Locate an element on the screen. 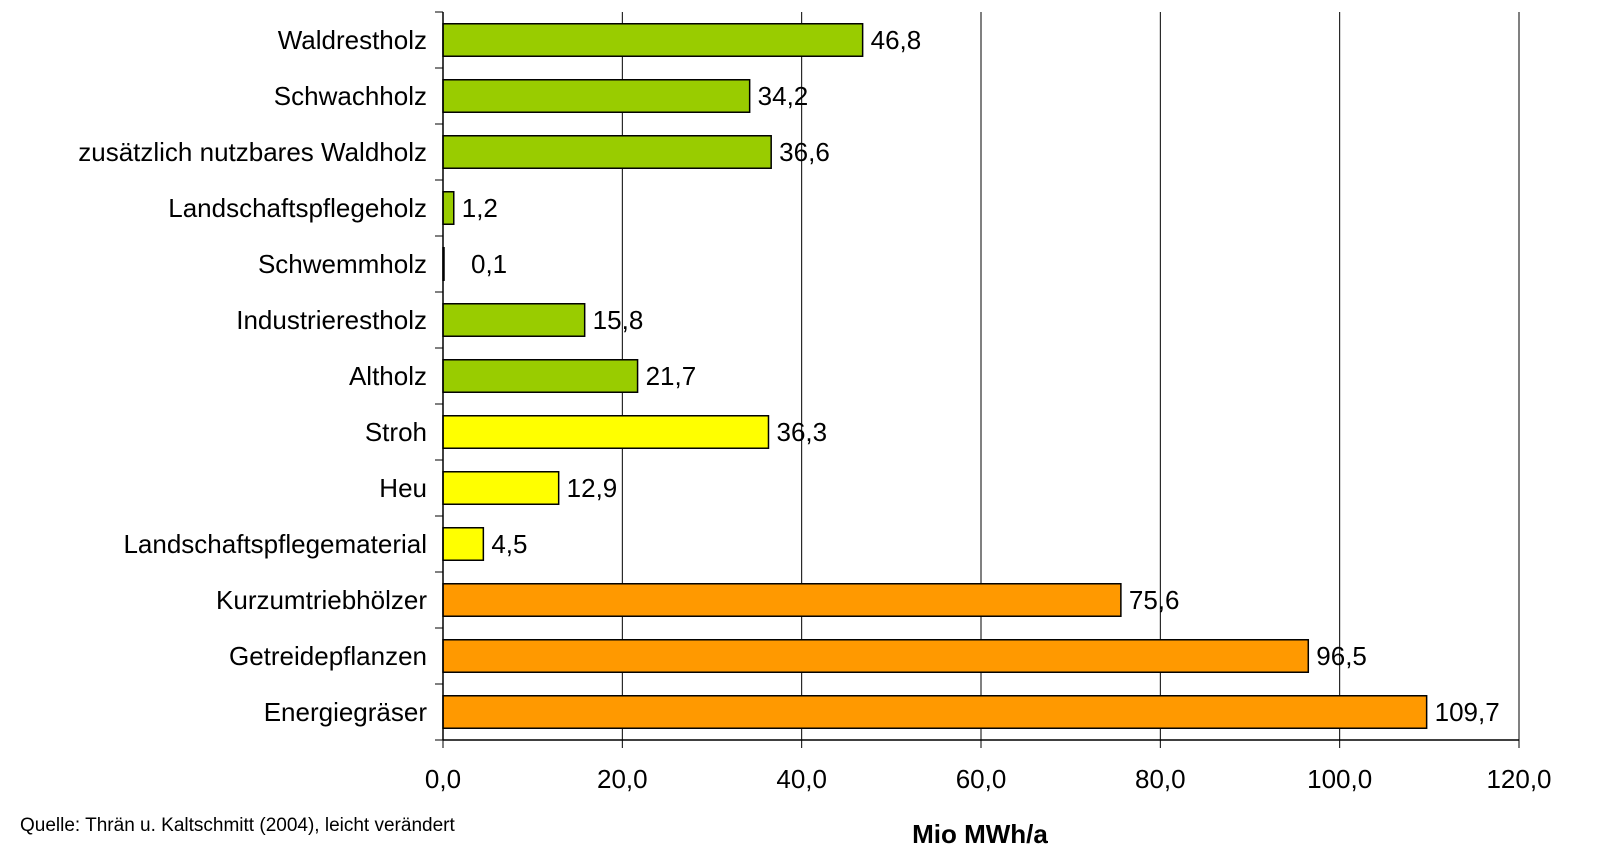  category-label: Getreidepflanzen is located at coordinates (328, 656).